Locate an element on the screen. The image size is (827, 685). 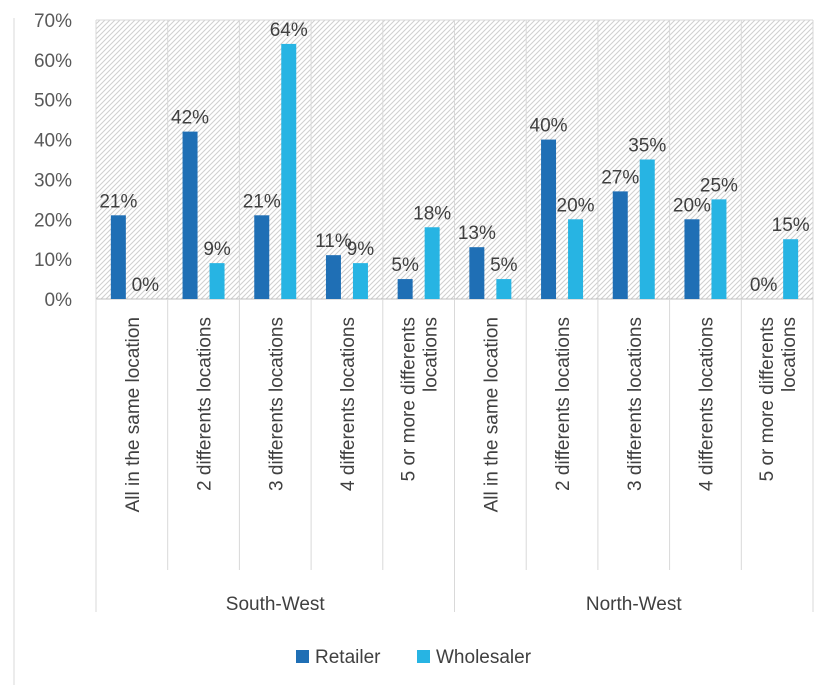
legend-swatch-wholesaler is located at coordinates (423, 656).